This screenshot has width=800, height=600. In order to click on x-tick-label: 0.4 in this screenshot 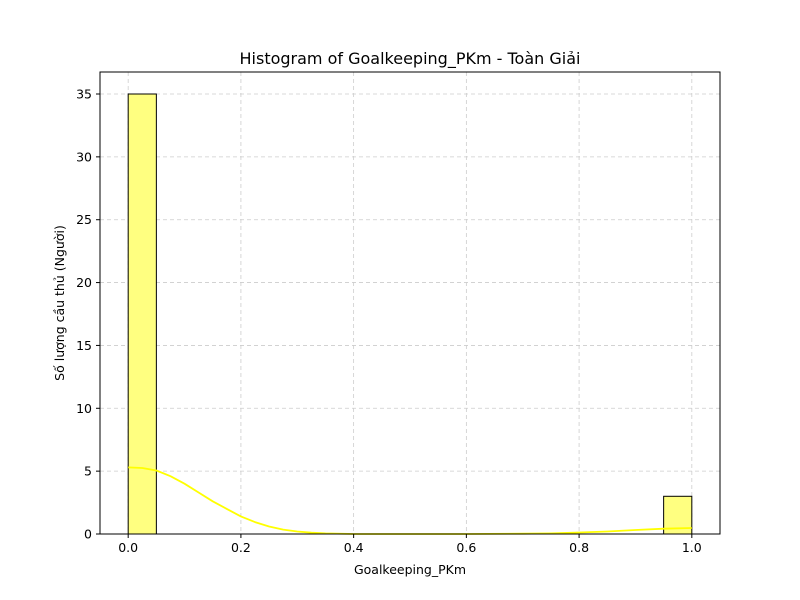, I will do `click(354, 547)`.